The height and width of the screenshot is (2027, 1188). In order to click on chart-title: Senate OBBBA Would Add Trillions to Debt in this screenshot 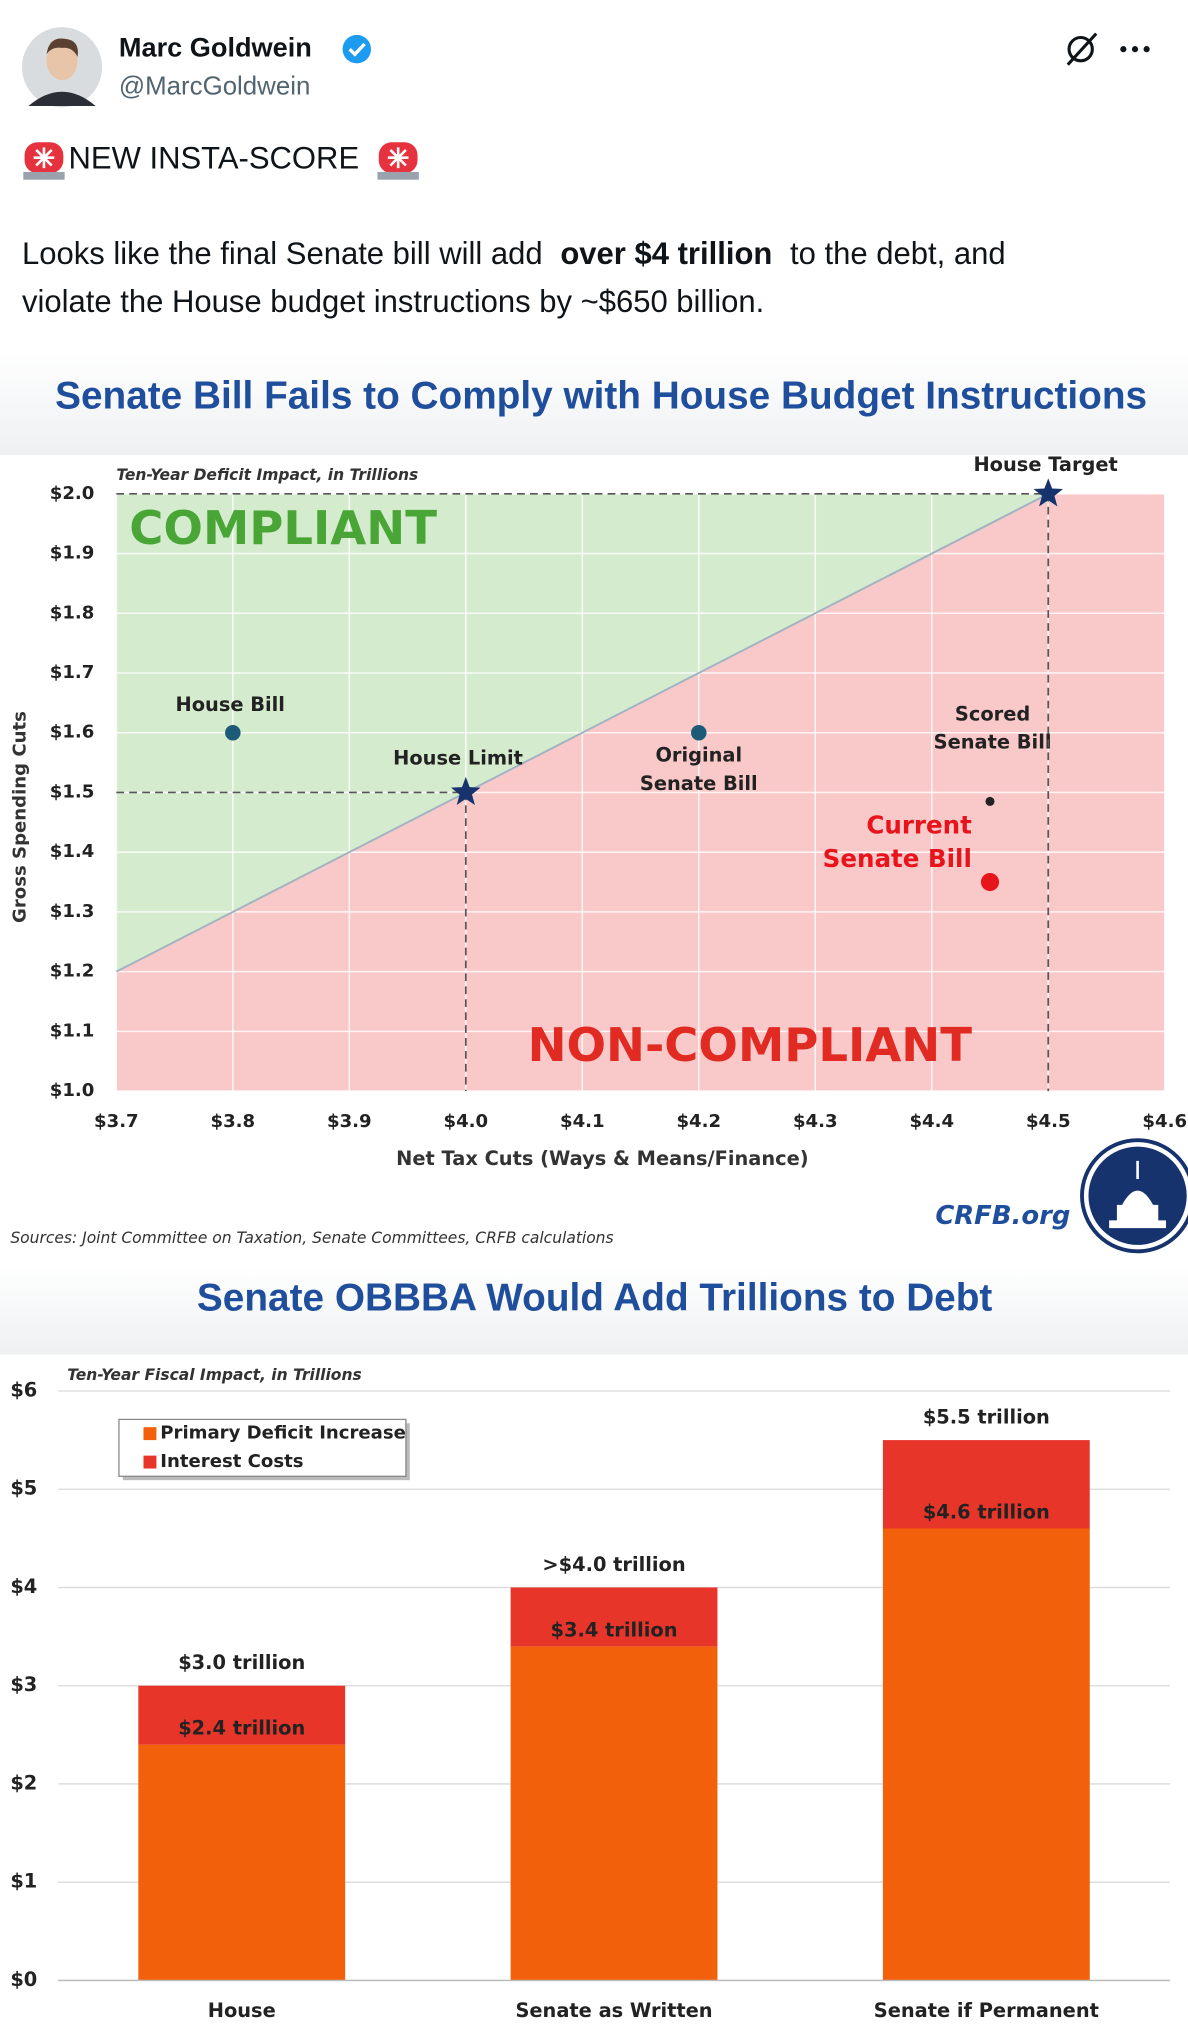, I will do `click(595, 1298)`.